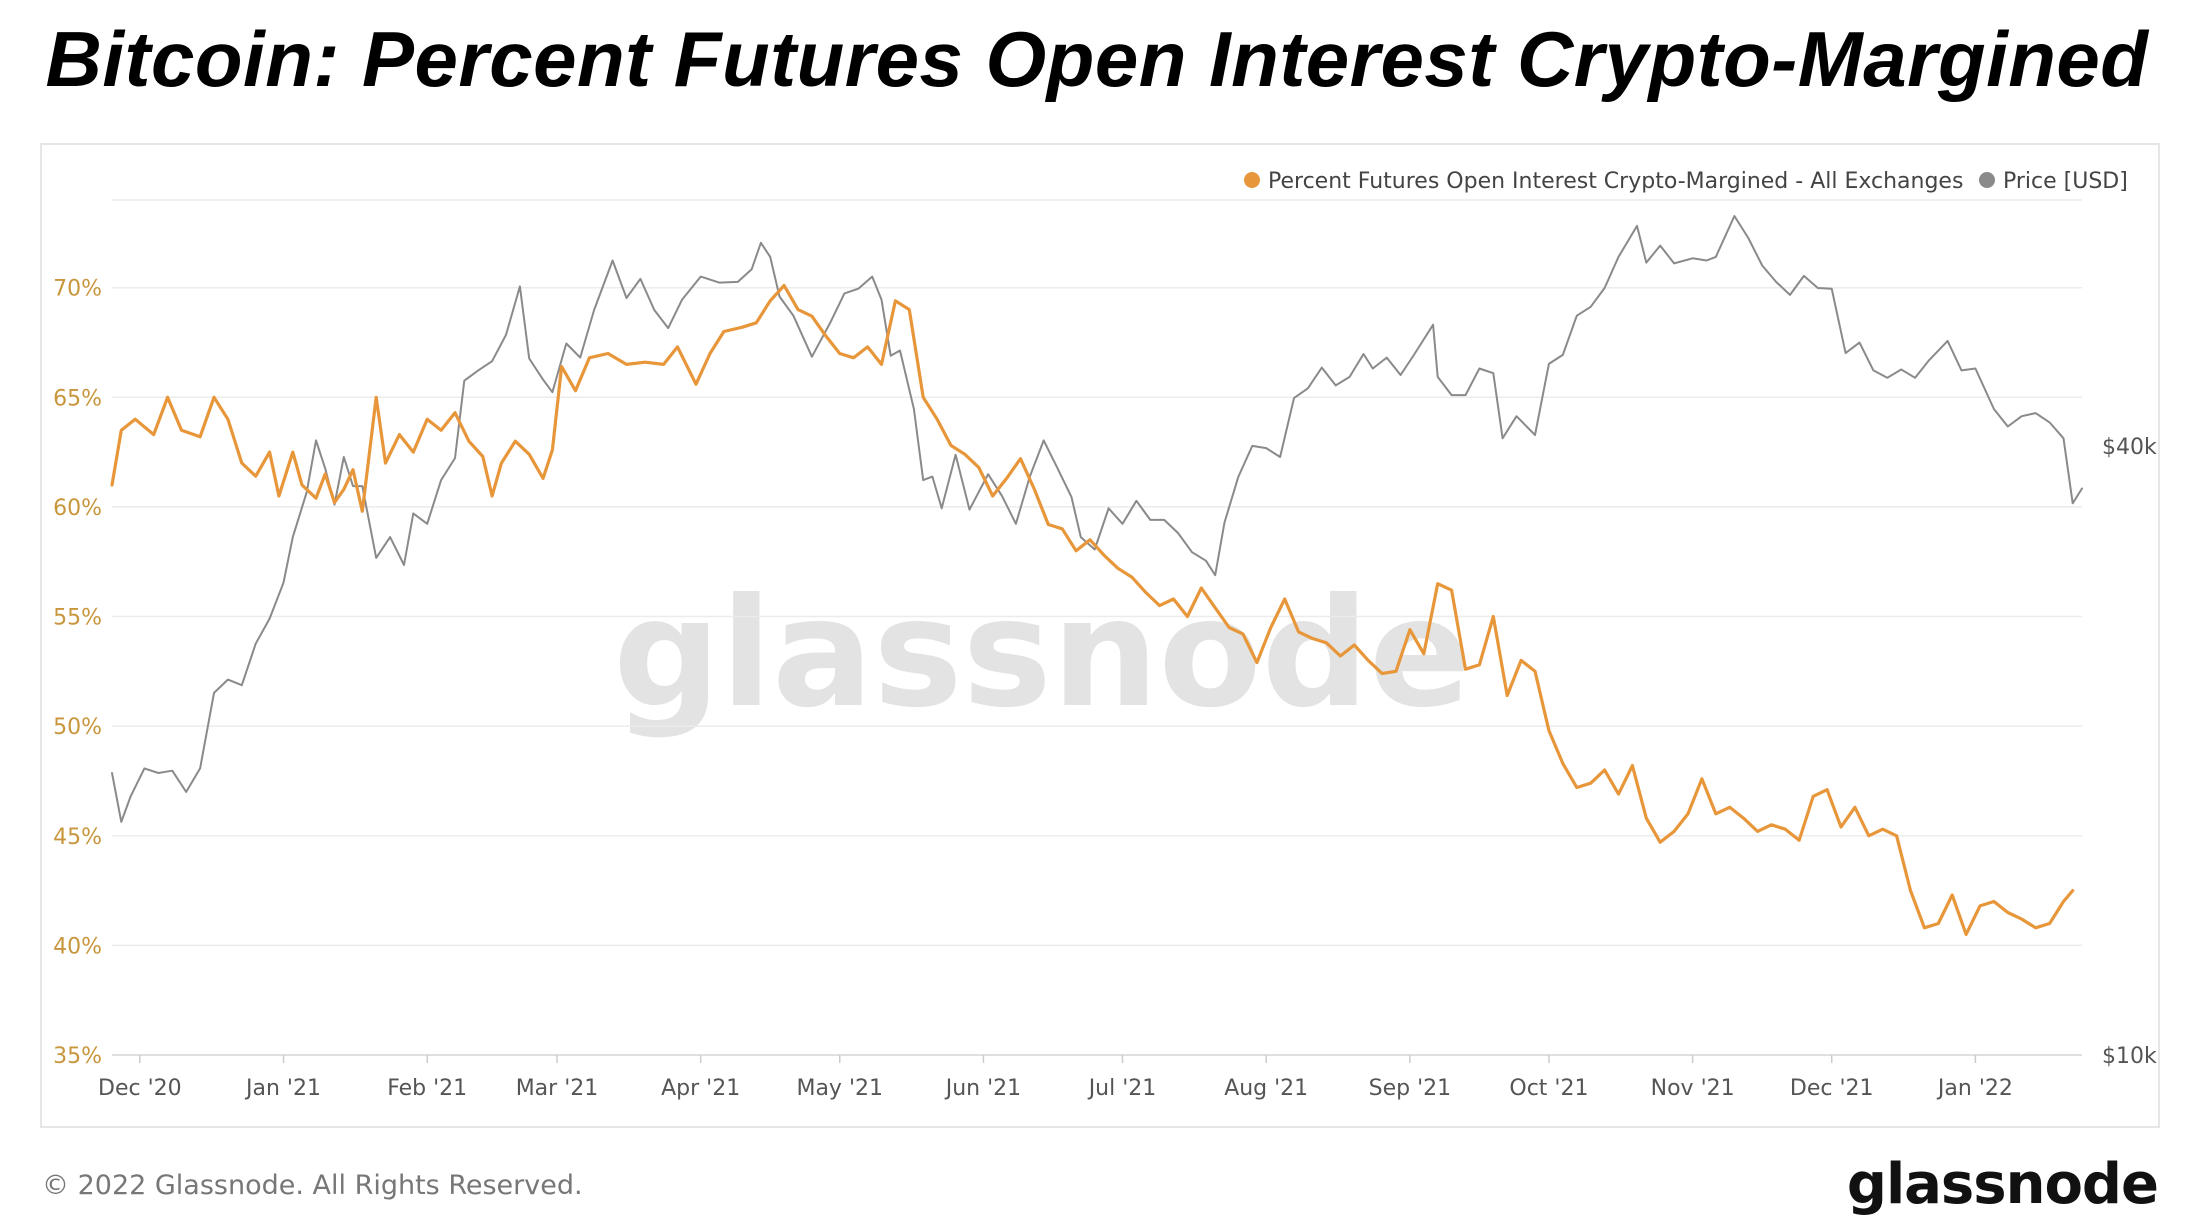  Describe the element at coordinates (839, 1088) in the screenshot. I see `x-tick-label: May '21` at that location.